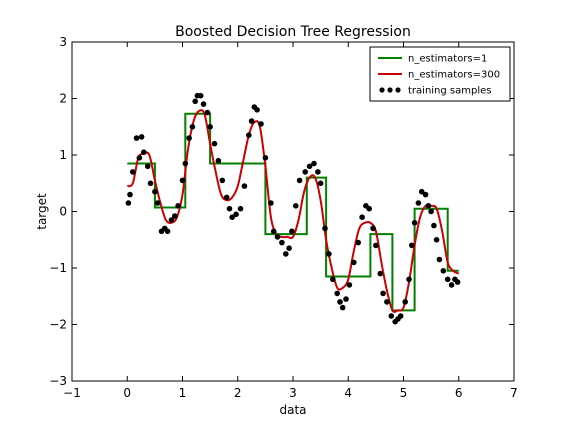  I want to click on y-tick-label: 0, so click(63, 212).